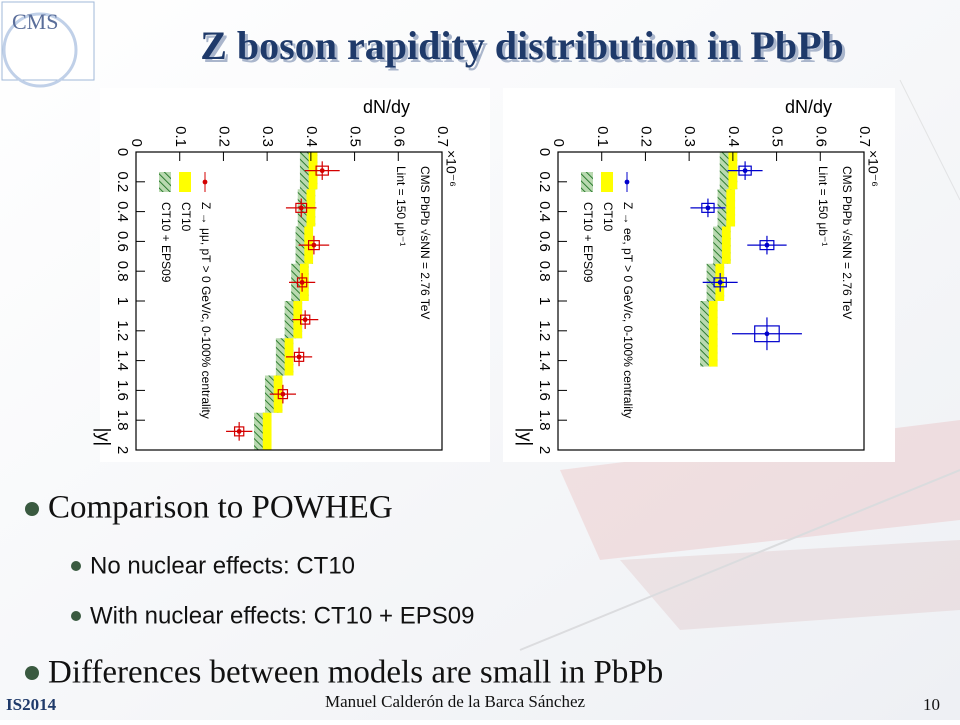 The image size is (960, 725). What do you see at coordinates (931, 704) in the screenshot?
I see `footer-page: 10` at bounding box center [931, 704].